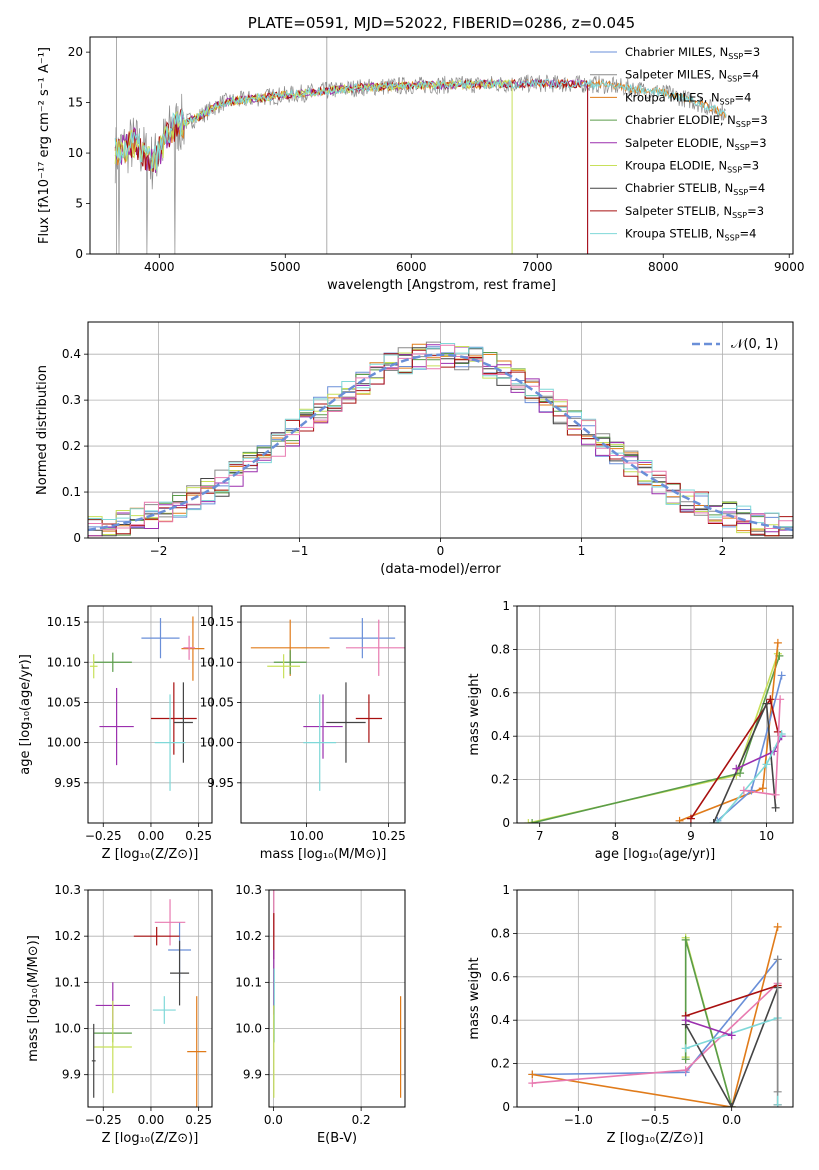 The image size is (819, 1170). What do you see at coordinates (691, 836) in the screenshot?
I see `x-tick-label: 9` at bounding box center [691, 836].